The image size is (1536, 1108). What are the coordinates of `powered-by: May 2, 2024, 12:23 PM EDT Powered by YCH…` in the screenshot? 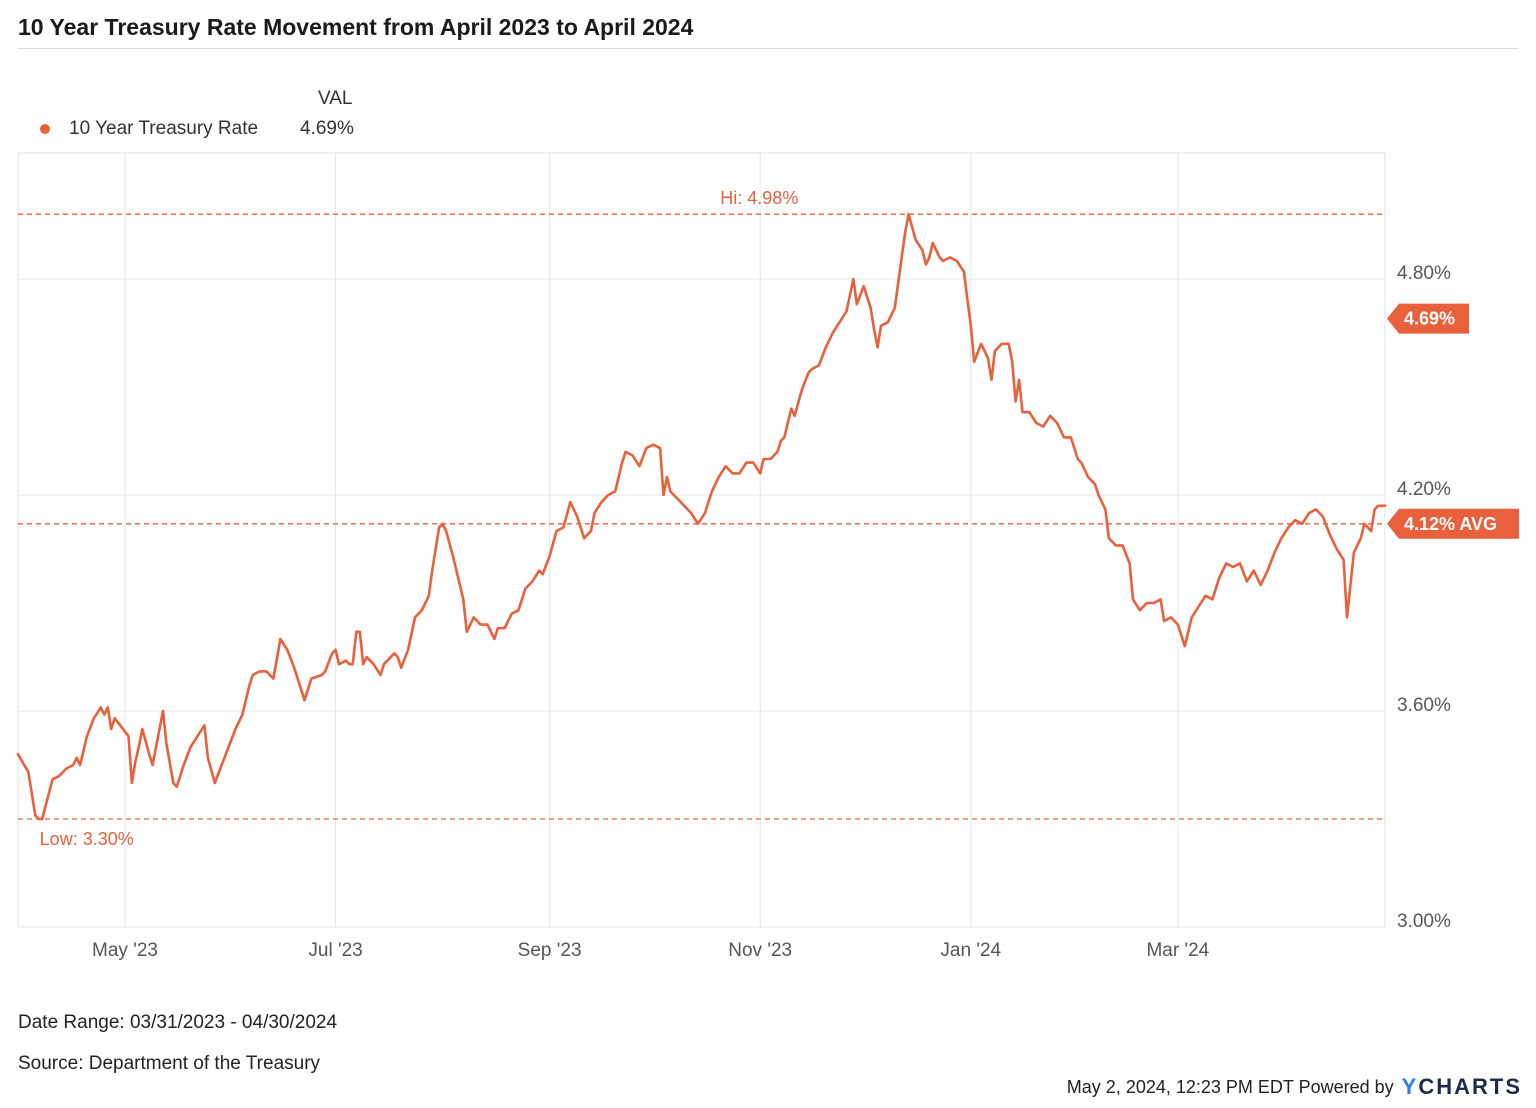 It's located at (1294, 1087).